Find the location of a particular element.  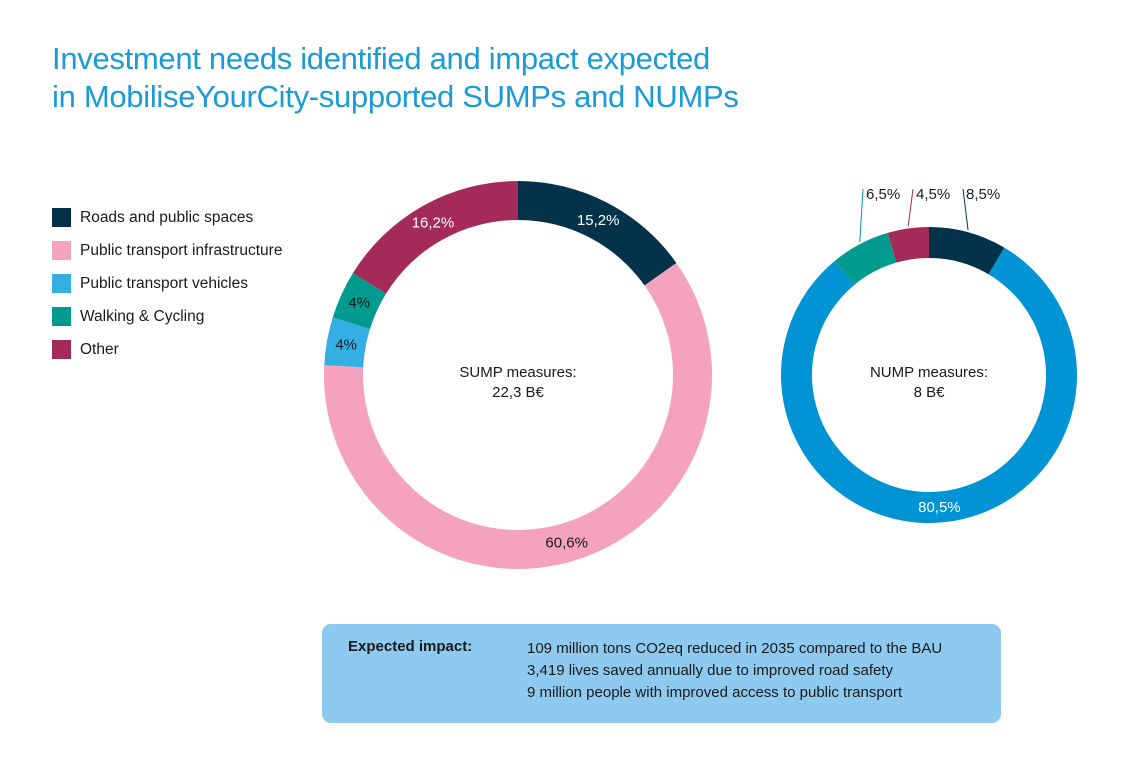

sump-label-walking-cycling: 4% is located at coordinates (359, 303).